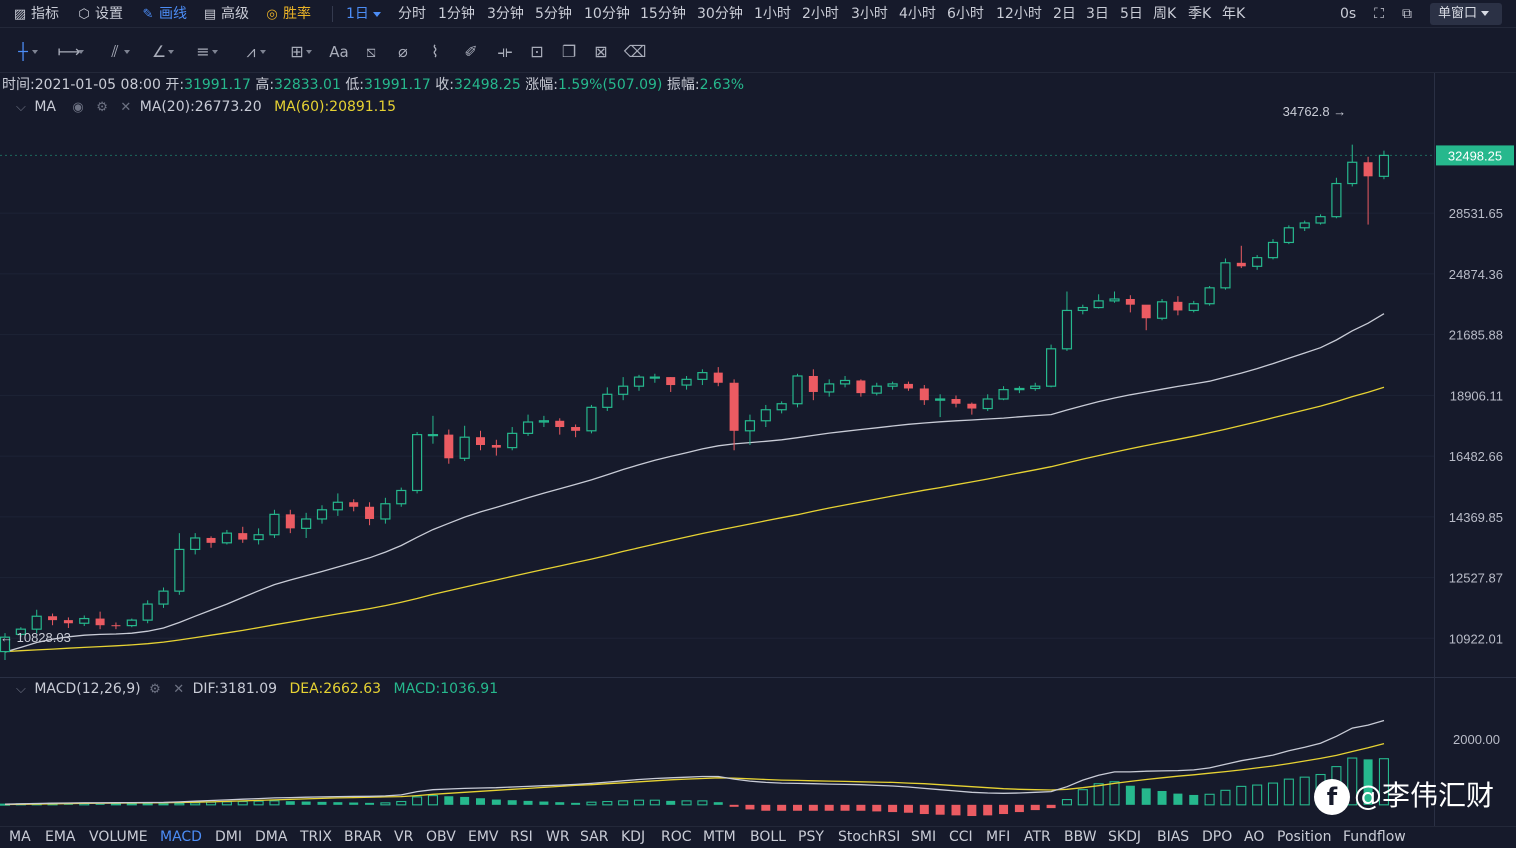 The image size is (1516, 848). What do you see at coordinates (924, 837) in the screenshot?
I see `tab-smi: SMI` at bounding box center [924, 837].